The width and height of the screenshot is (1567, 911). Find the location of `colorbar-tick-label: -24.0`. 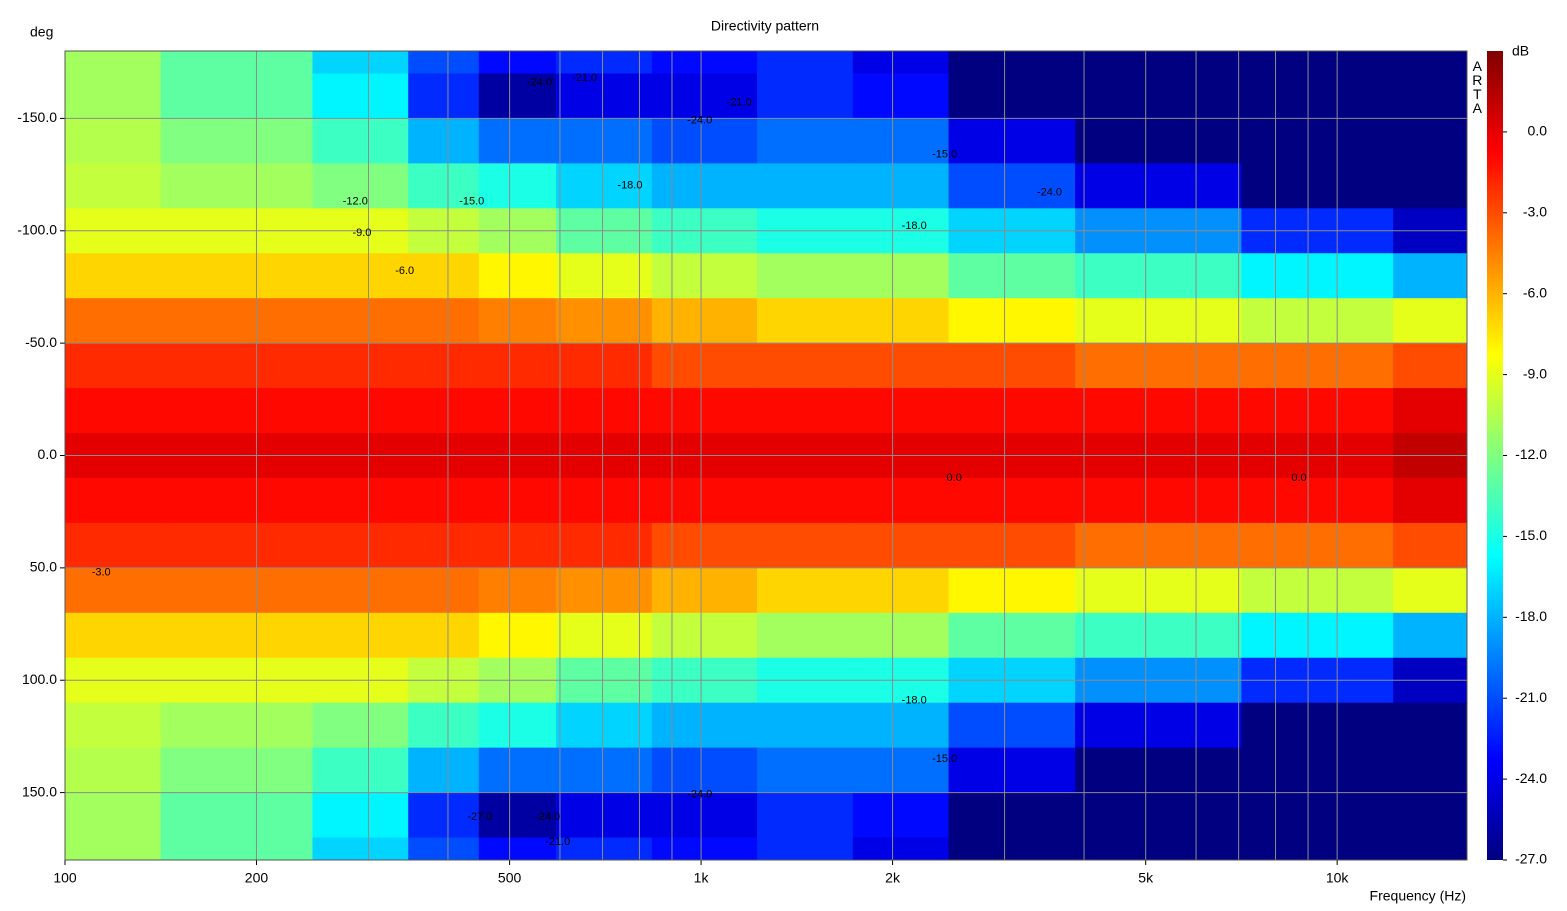

colorbar-tick-label: -24.0 is located at coordinates (1531, 778).